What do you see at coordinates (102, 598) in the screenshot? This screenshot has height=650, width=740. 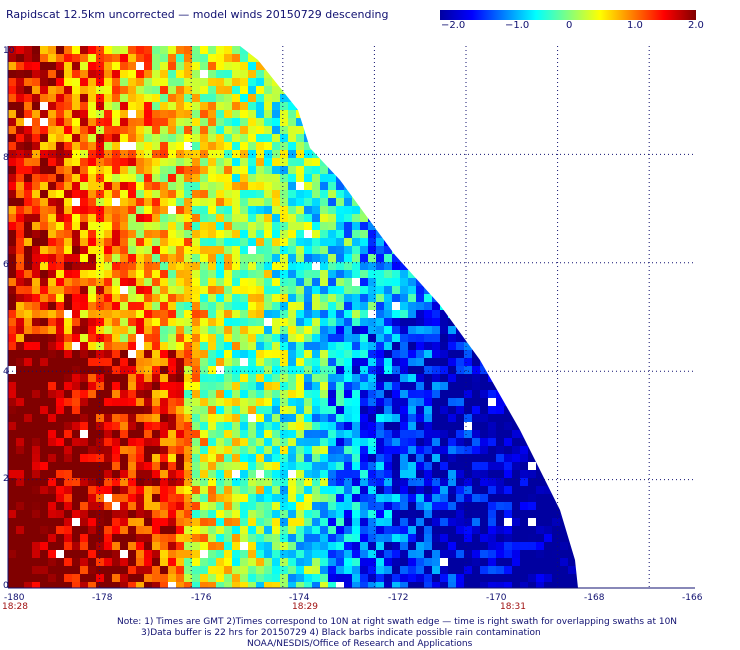 I see `x-axis-label: -178` at bounding box center [102, 598].